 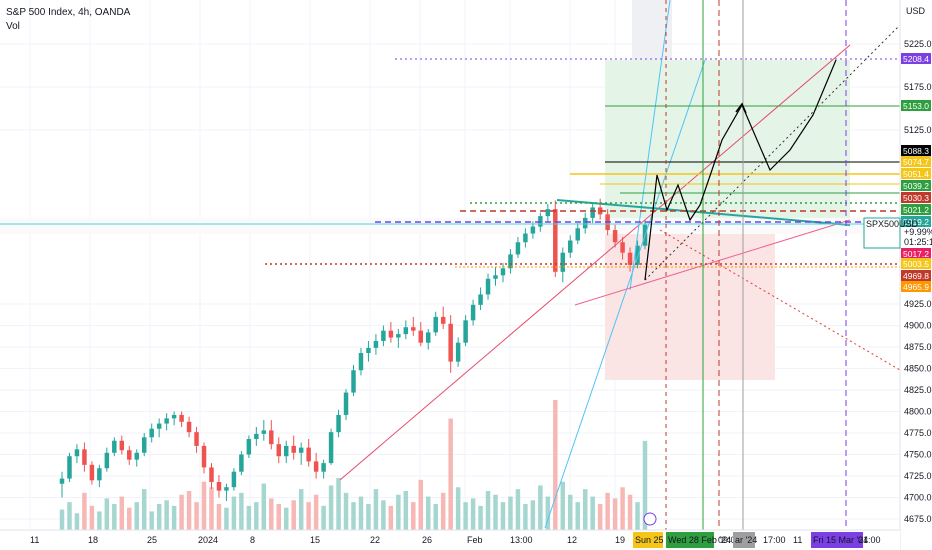 What do you see at coordinates (690, 302) in the screenshot?
I see `stop-zone` at bounding box center [690, 302].